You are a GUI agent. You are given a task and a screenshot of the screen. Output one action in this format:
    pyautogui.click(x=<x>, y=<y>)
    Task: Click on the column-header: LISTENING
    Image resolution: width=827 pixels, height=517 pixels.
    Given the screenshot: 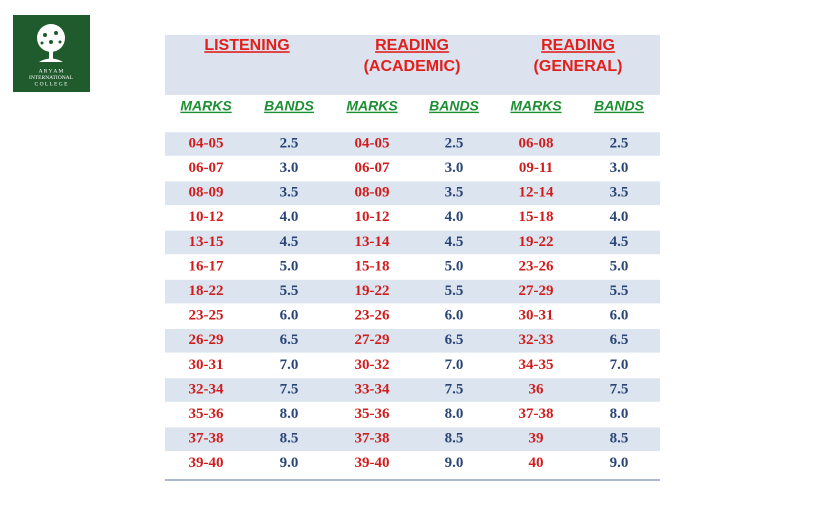 What is the action you would take?
    pyautogui.click(x=246, y=45)
    